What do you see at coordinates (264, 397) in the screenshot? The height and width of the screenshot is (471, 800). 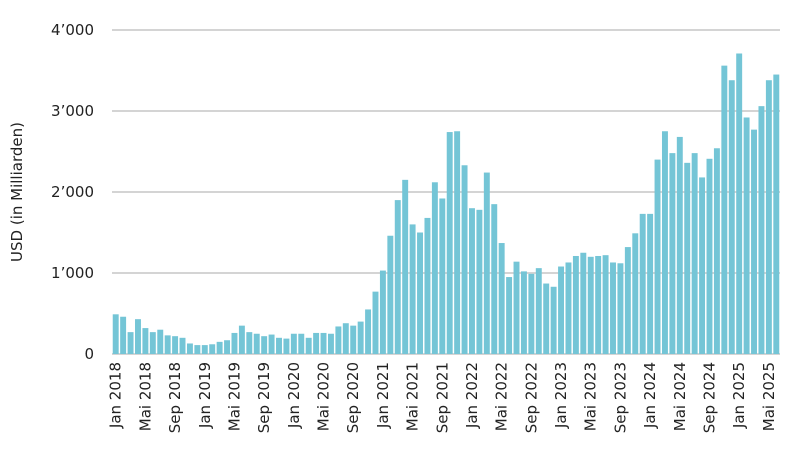 I see `x-tick-label: Sep 2019` at bounding box center [264, 397].